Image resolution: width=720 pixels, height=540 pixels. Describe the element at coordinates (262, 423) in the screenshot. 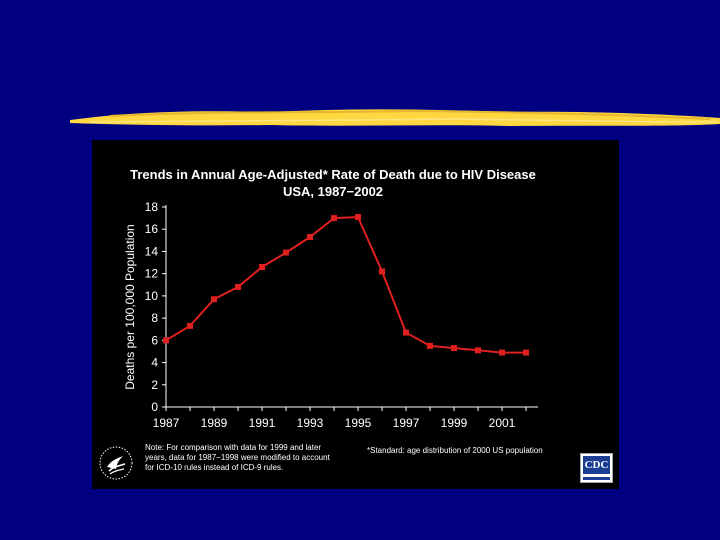

I see `x-tick-label: 1991` at that location.